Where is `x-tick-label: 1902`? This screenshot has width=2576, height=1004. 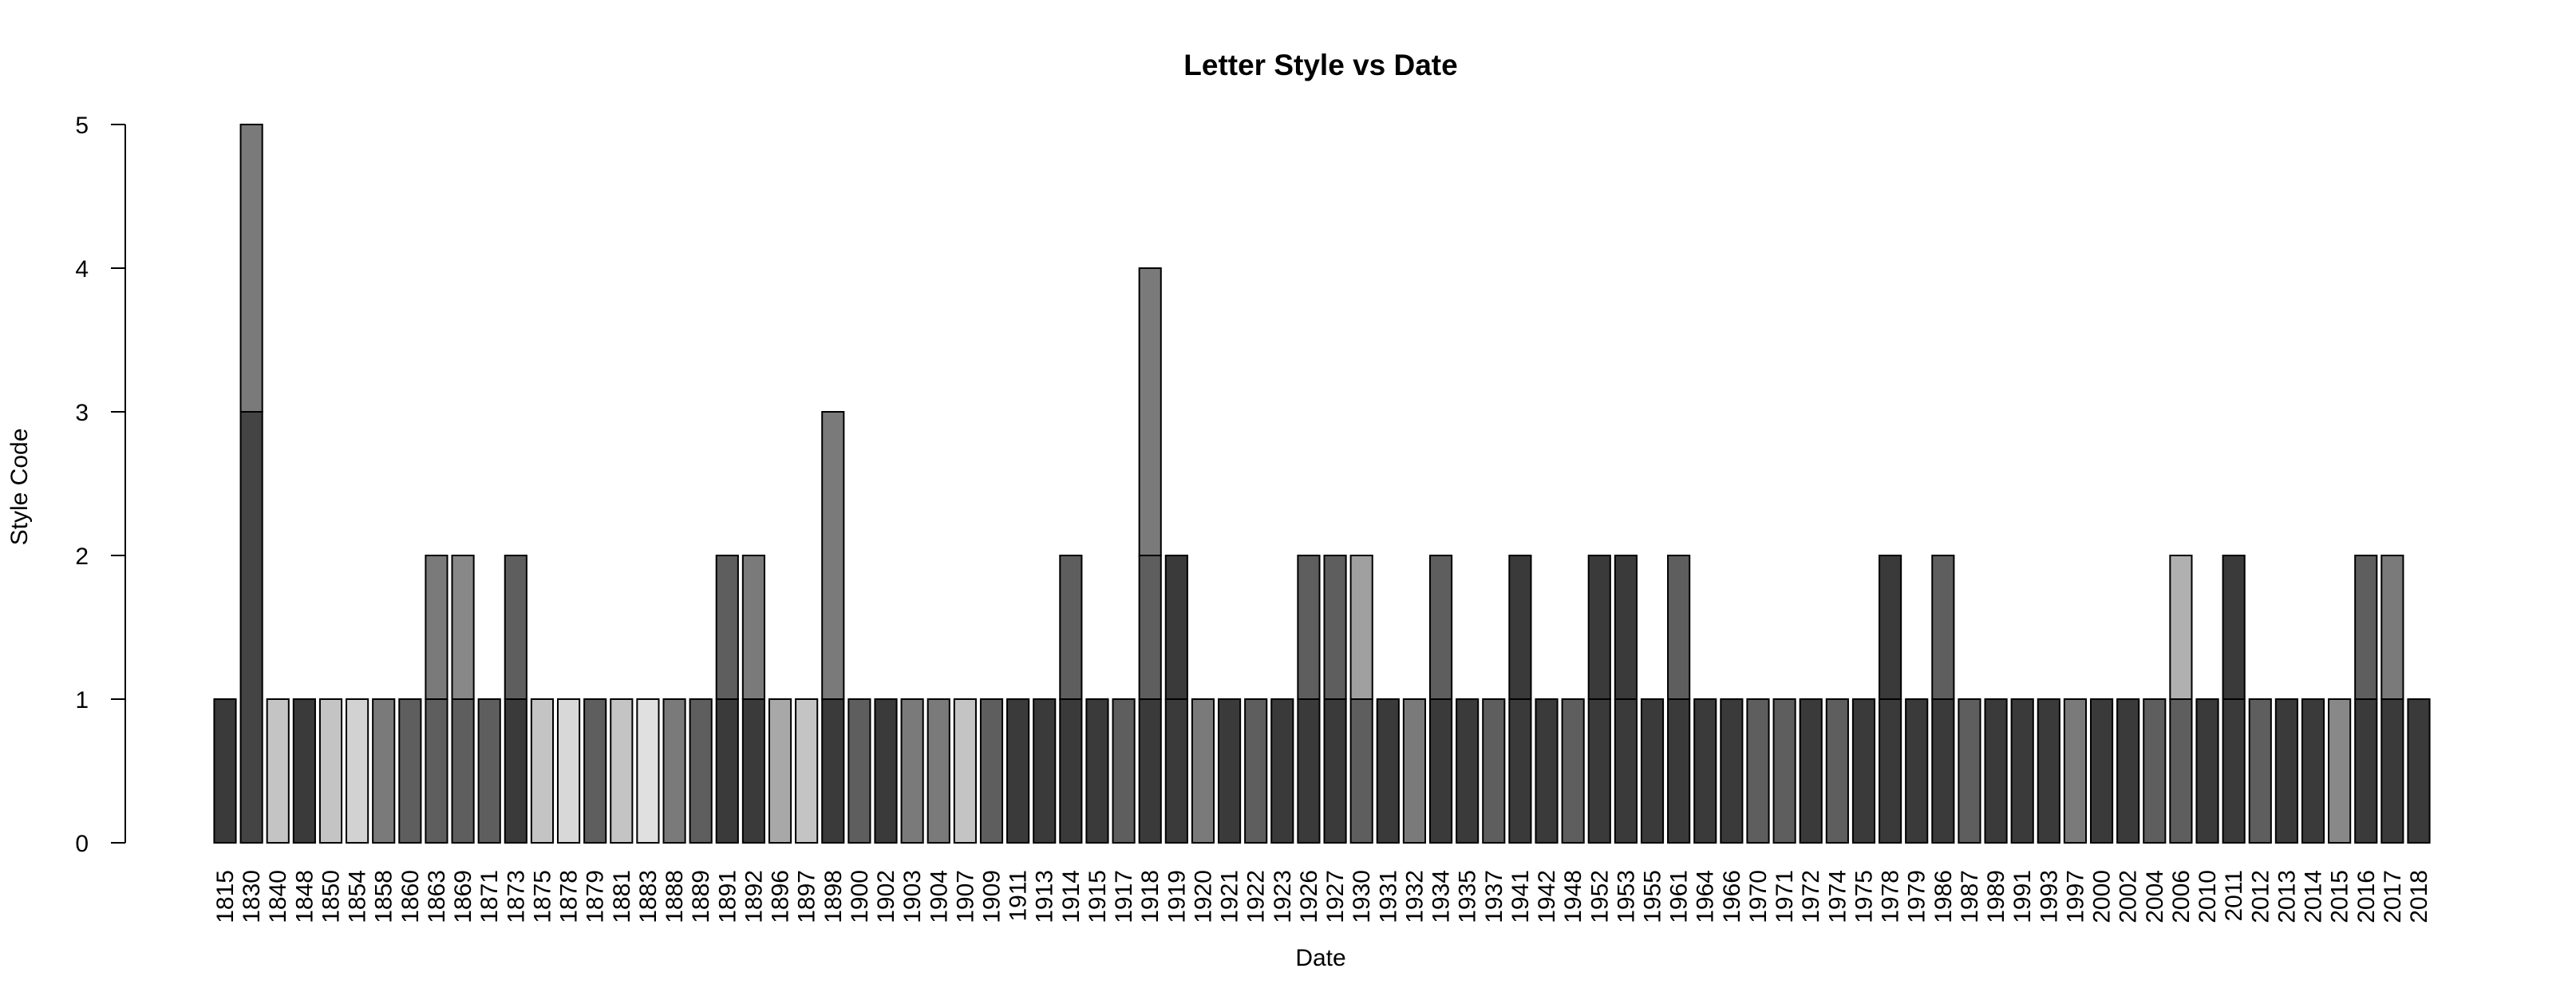 x-tick-label: 1902 is located at coordinates (886, 896).